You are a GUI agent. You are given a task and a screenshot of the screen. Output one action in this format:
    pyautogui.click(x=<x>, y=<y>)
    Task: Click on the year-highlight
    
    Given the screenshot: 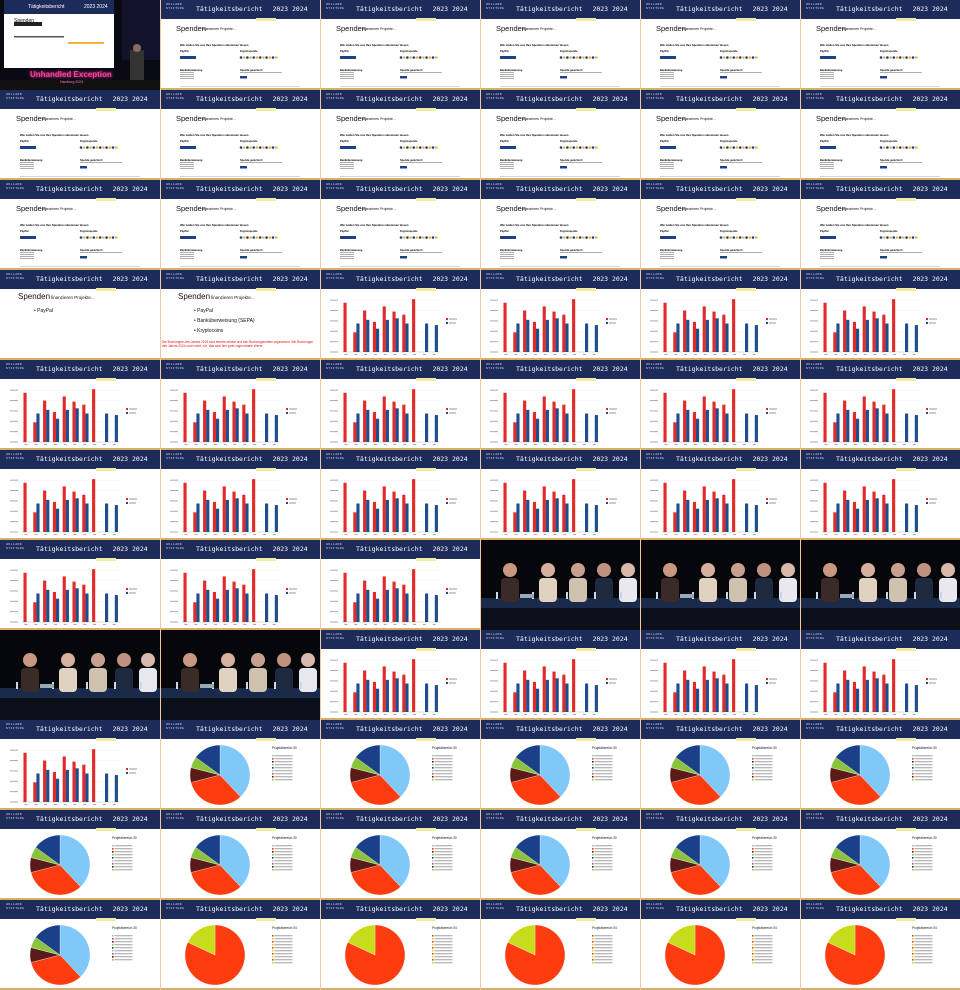 What is the action you would take?
    pyautogui.click(x=266, y=199)
    